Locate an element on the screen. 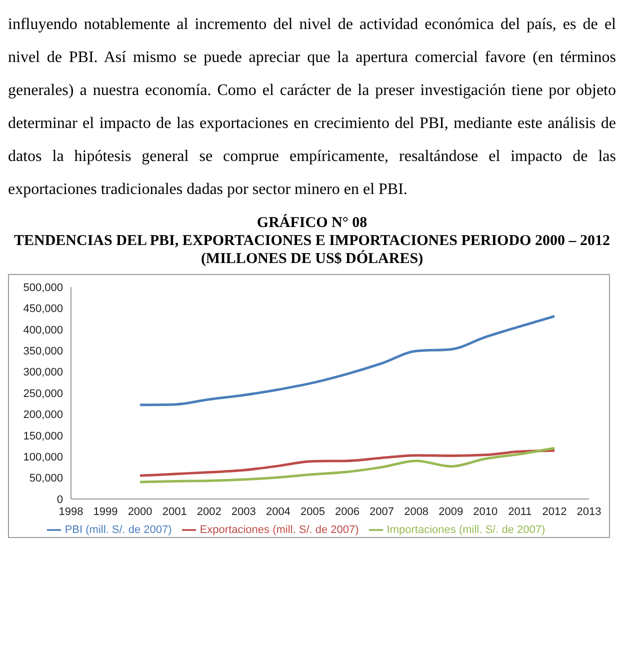  x-tick-label: 2001 is located at coordinates (174, 512).